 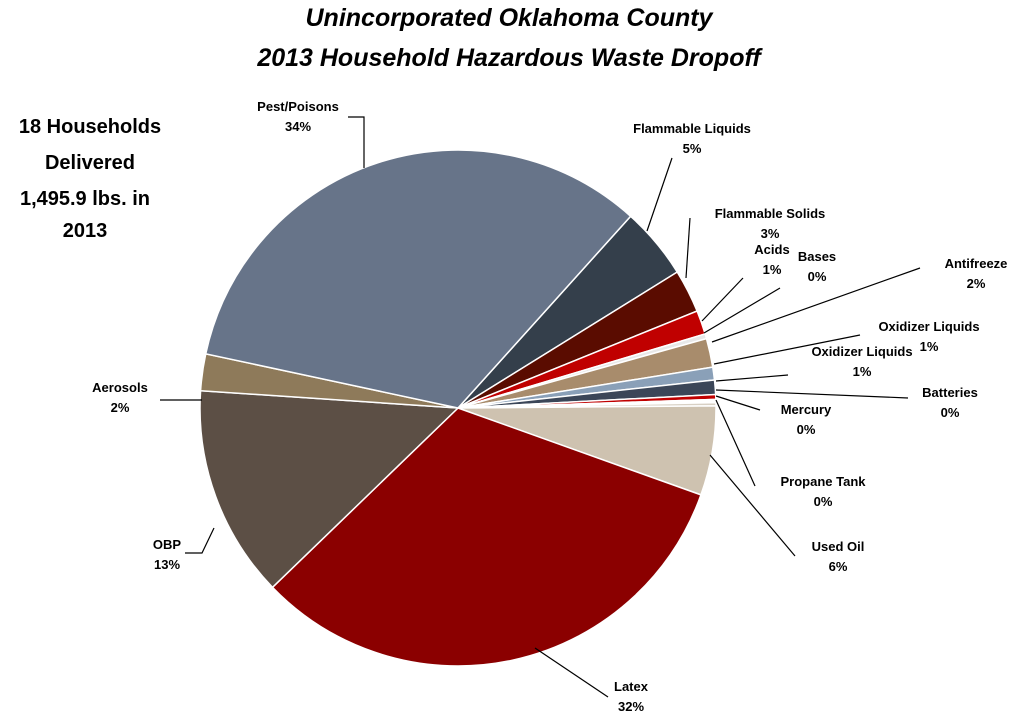 I want to click on slice-name-label: Propane Tank, so click(x=823, y=481).